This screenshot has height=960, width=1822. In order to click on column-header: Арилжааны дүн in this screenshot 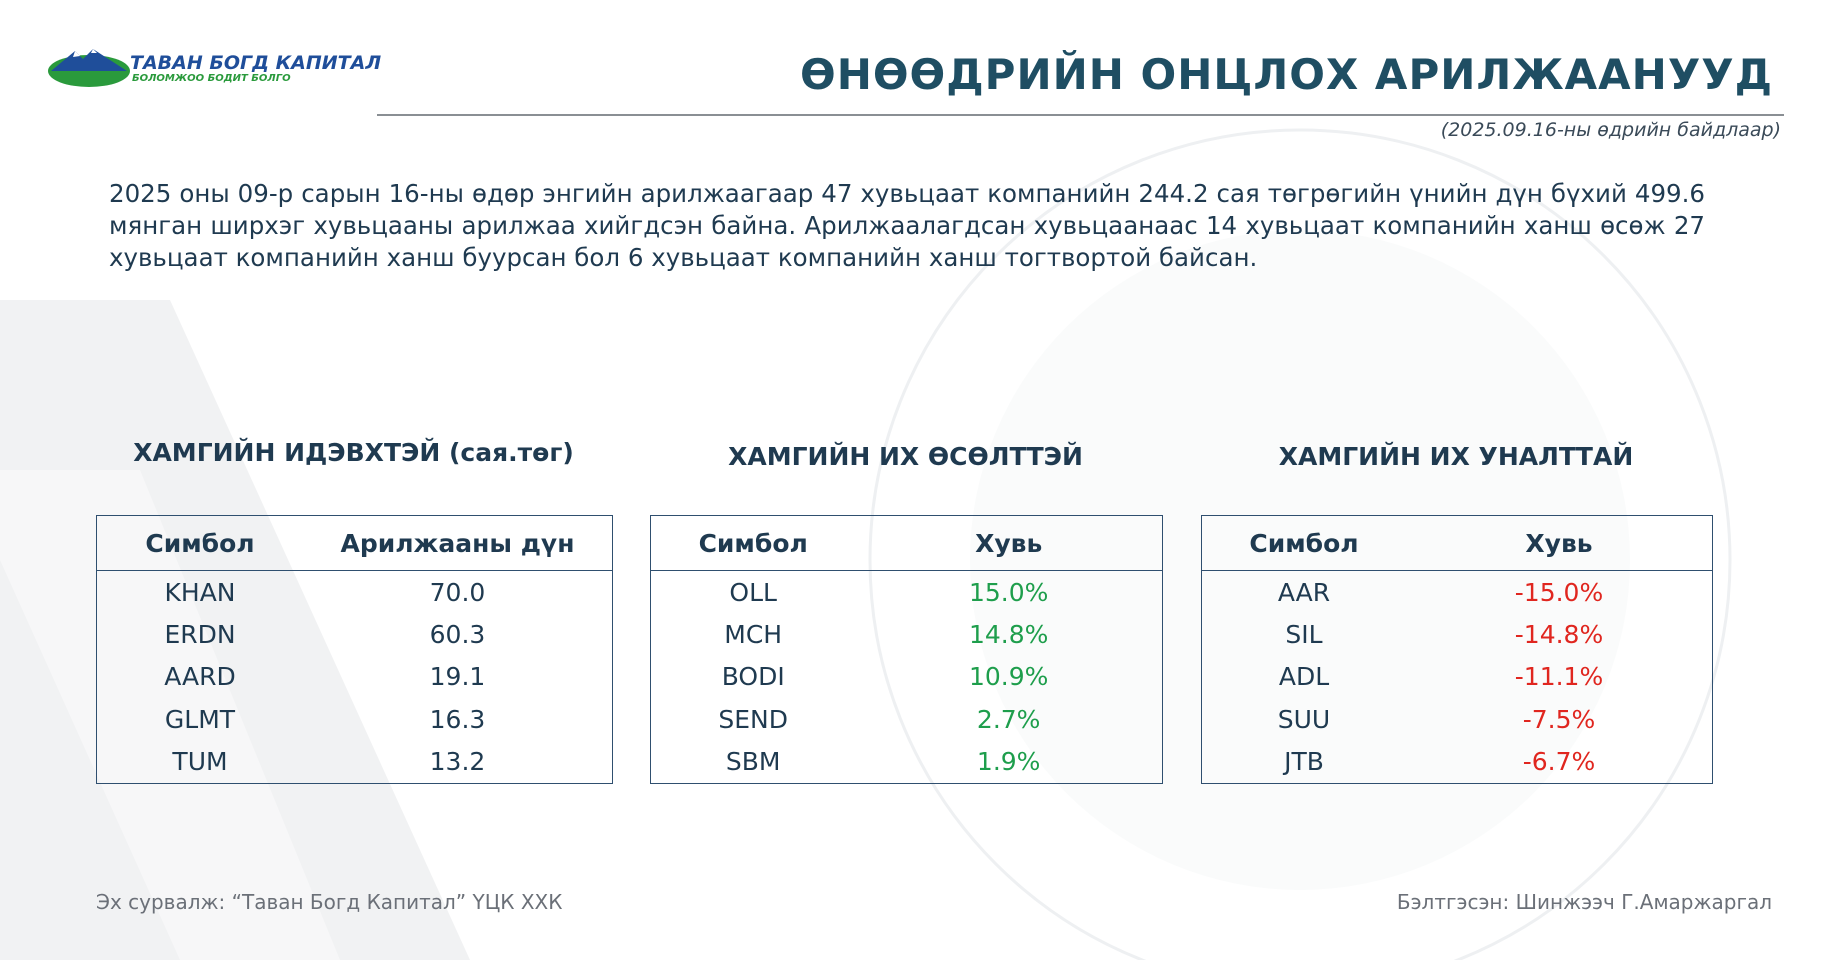, I will do `click(457, 543)`.